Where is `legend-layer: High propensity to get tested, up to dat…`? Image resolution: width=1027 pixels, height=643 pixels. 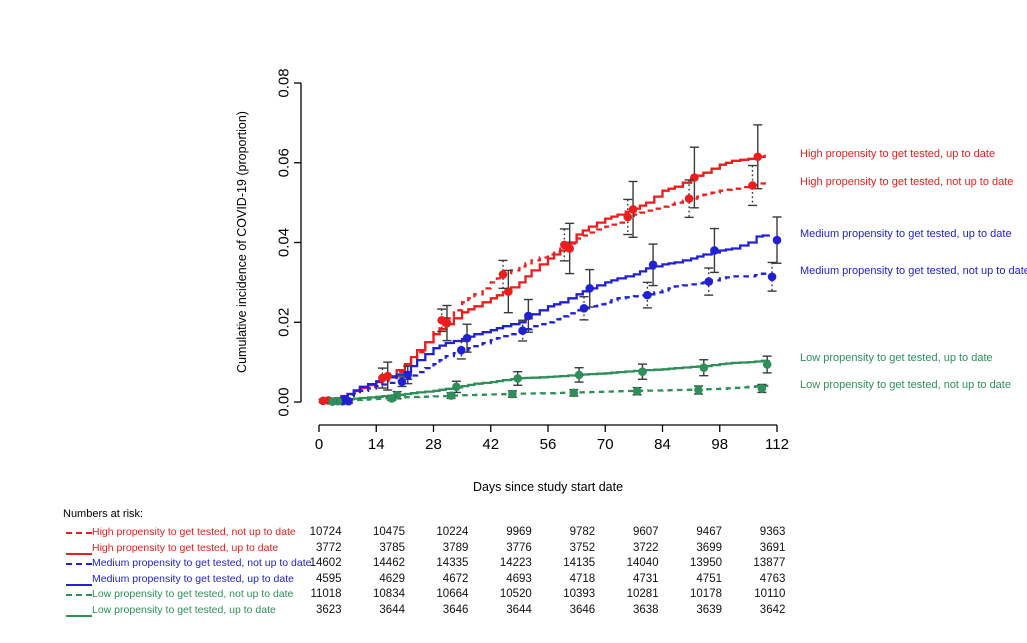 legend-layer: High propensity to get tested, up to dat… is located at coordinates (913, 269).